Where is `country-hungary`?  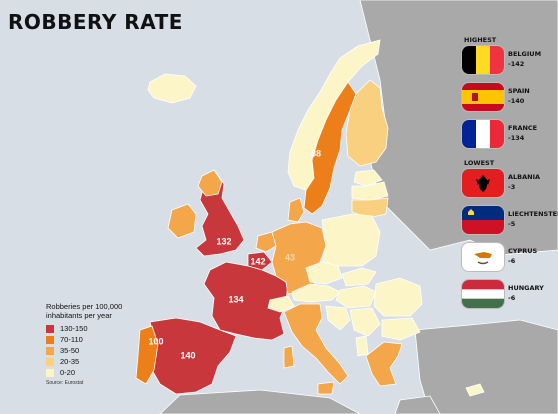
country-hungary is located at coordinates (356, 297).